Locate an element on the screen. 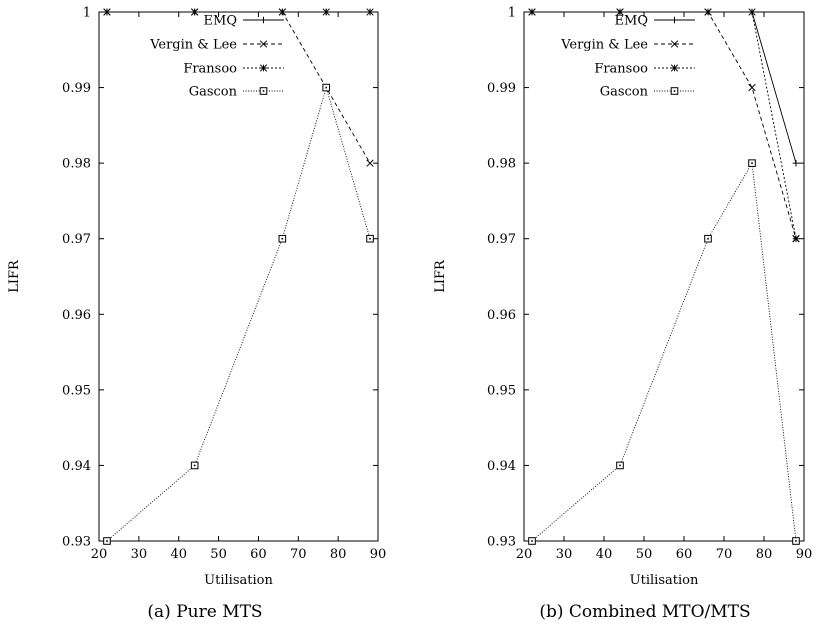 This screenshot has width=822, height=633. panel-caption: (a) Pure MTS is located at coordinates (204, 612).